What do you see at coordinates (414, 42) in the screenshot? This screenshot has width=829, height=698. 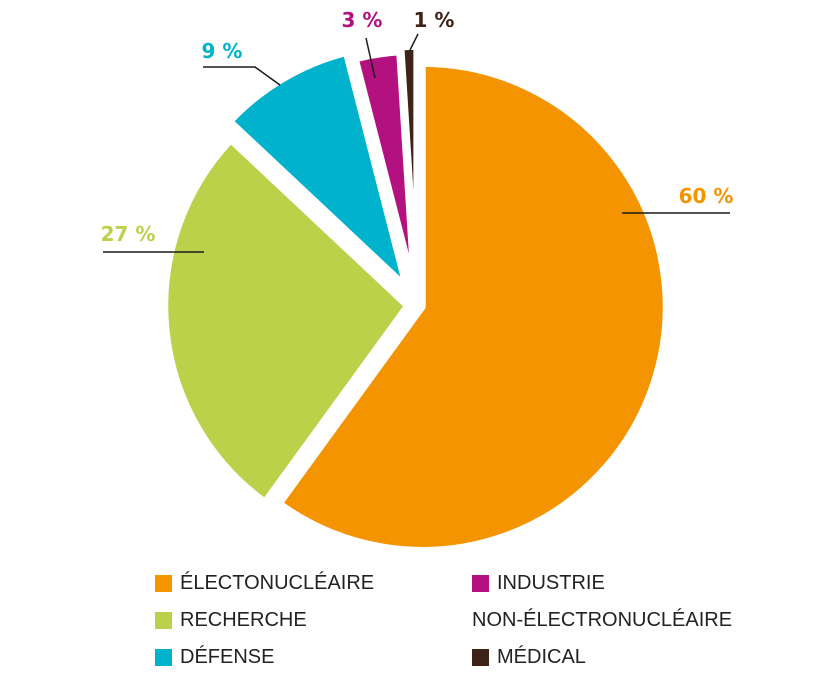 I see `leader-line-medical` at bounding box center [414, 42].